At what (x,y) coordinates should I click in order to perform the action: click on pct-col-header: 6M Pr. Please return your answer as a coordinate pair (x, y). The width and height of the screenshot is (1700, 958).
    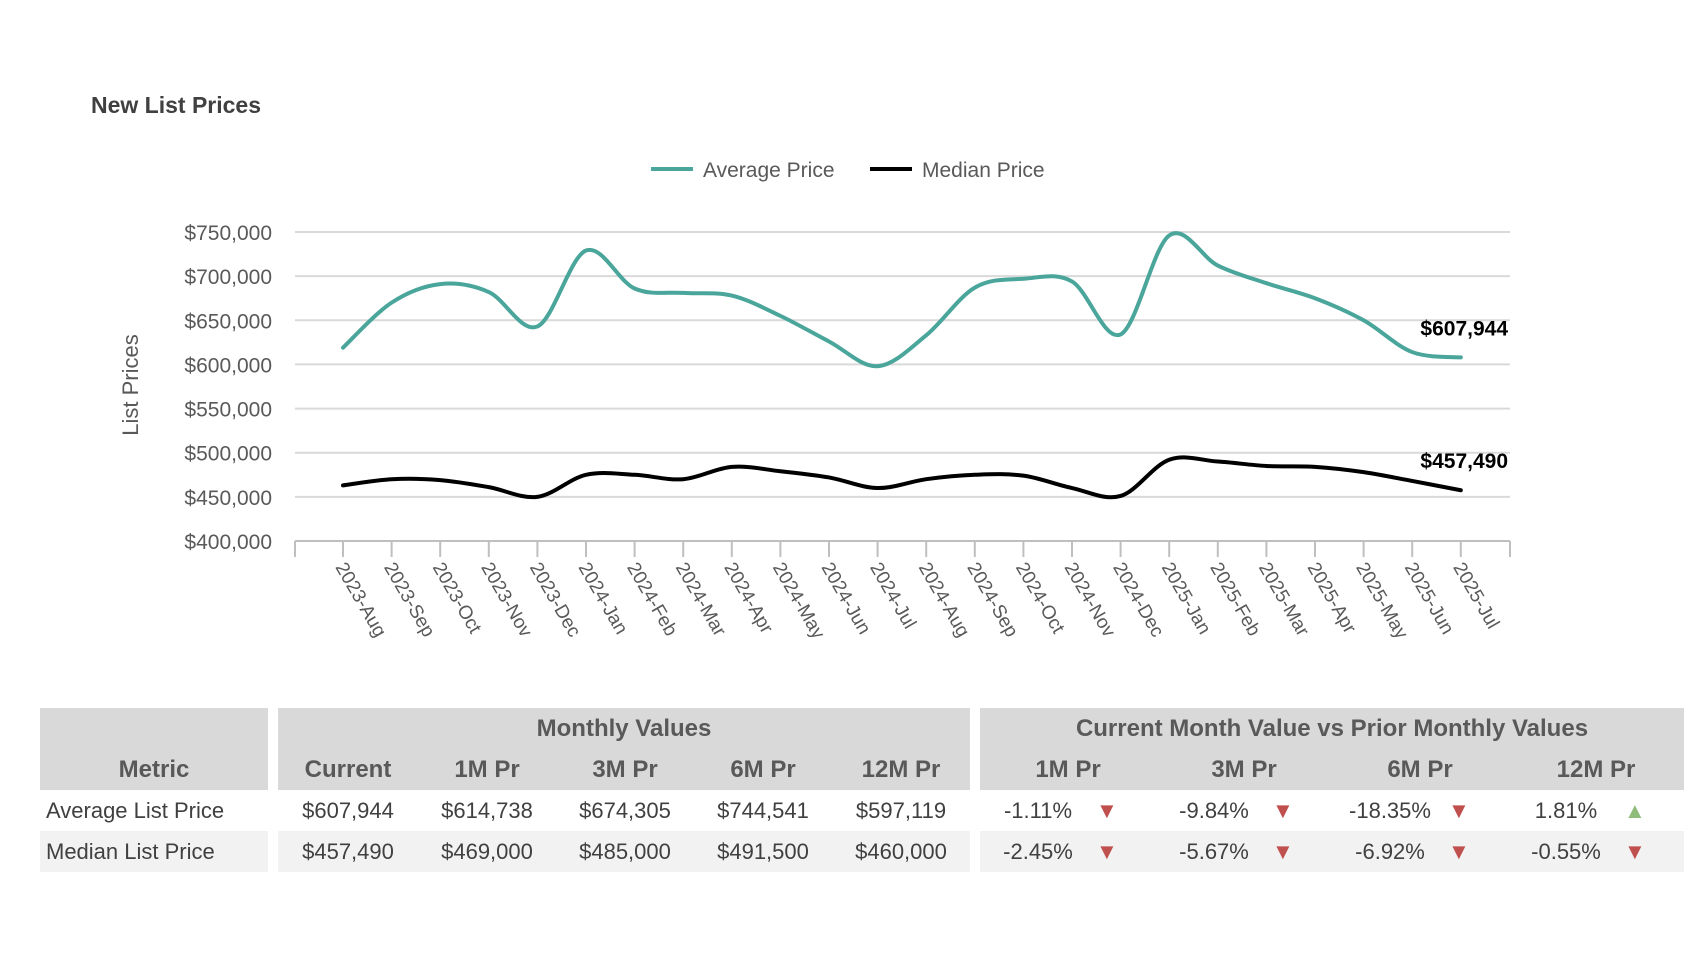
    Looking at the image, I should click on (1420, 769).